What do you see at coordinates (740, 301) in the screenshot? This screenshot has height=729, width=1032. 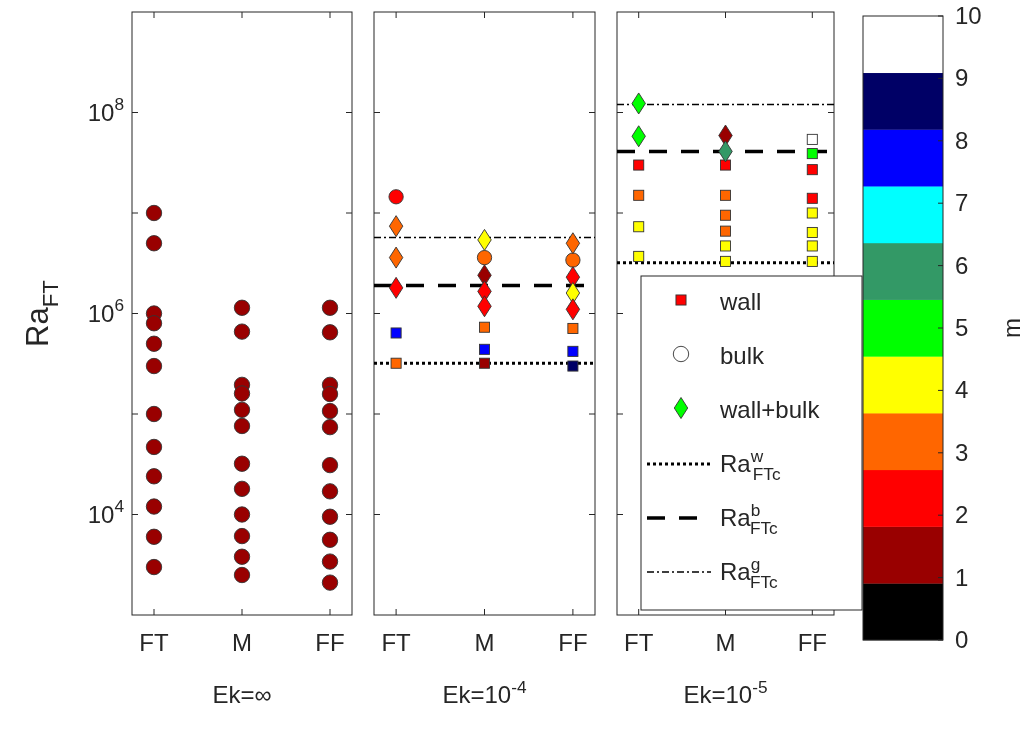 I see `legend-label: wall` at bounding box center [740, 301].